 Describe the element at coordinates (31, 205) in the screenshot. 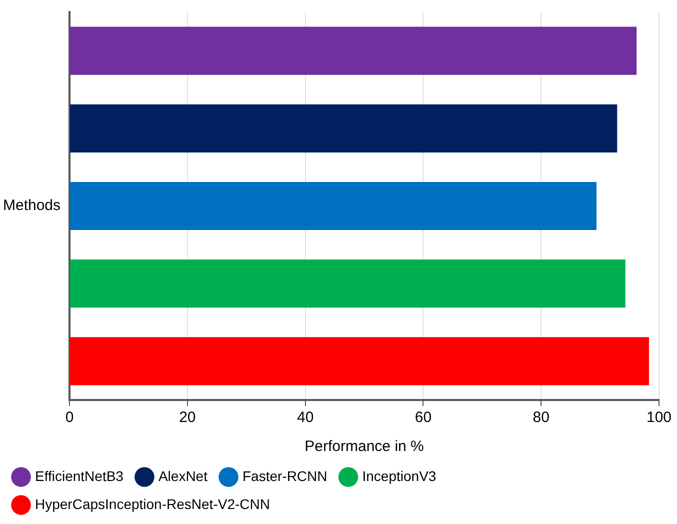

I see `y-tick-label: Methods` at that location.